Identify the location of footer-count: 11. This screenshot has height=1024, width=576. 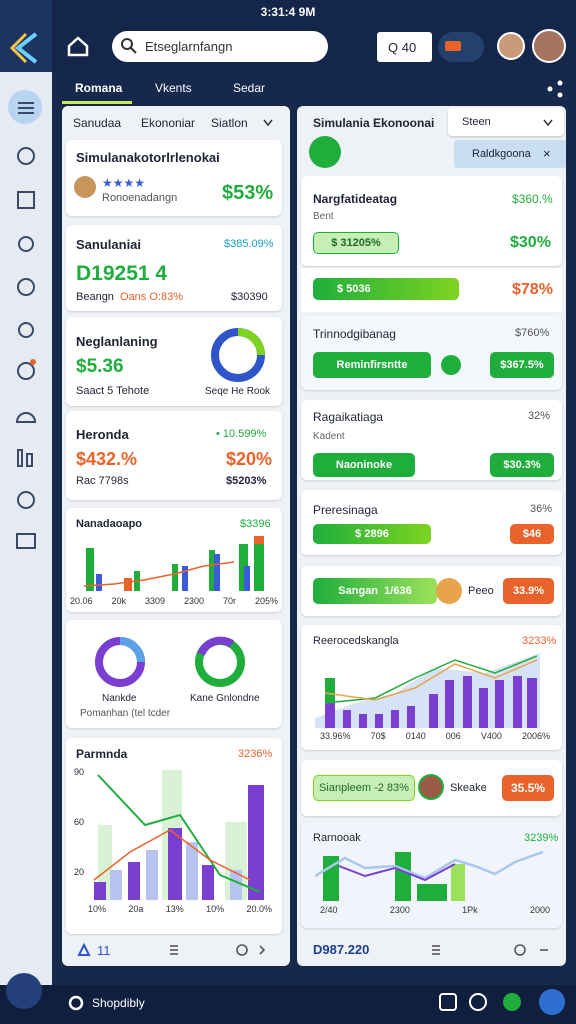
(104, 950).